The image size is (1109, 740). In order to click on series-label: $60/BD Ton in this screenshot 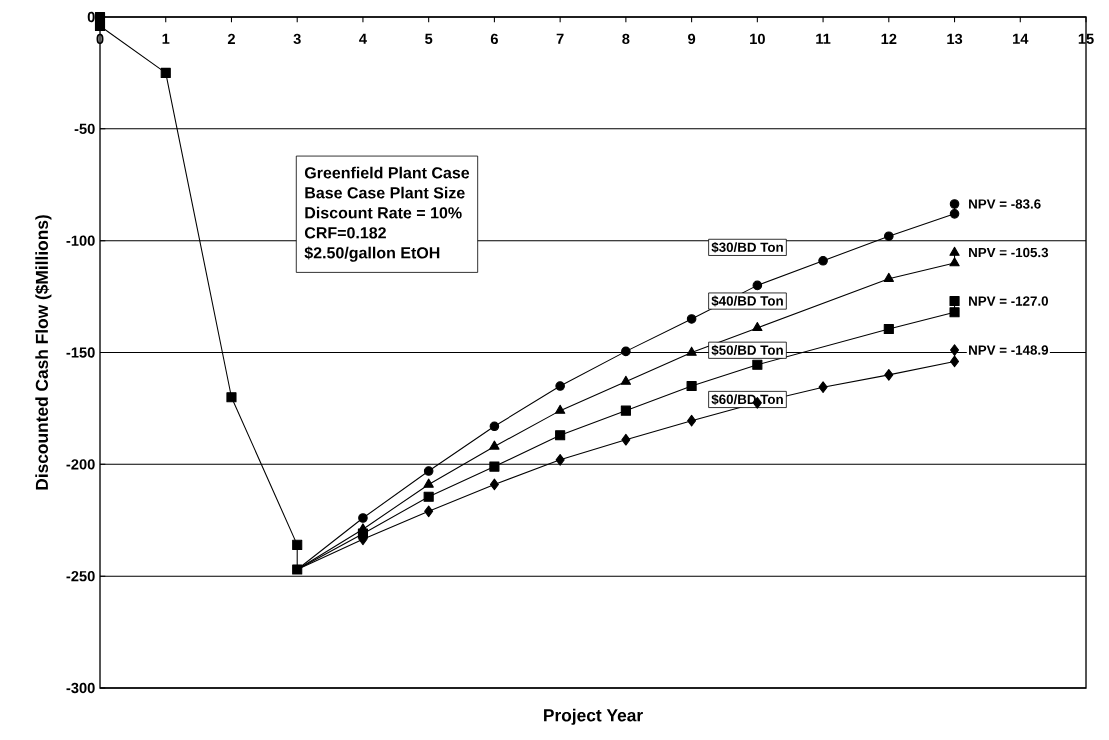, I will do `click(747, 399)`.